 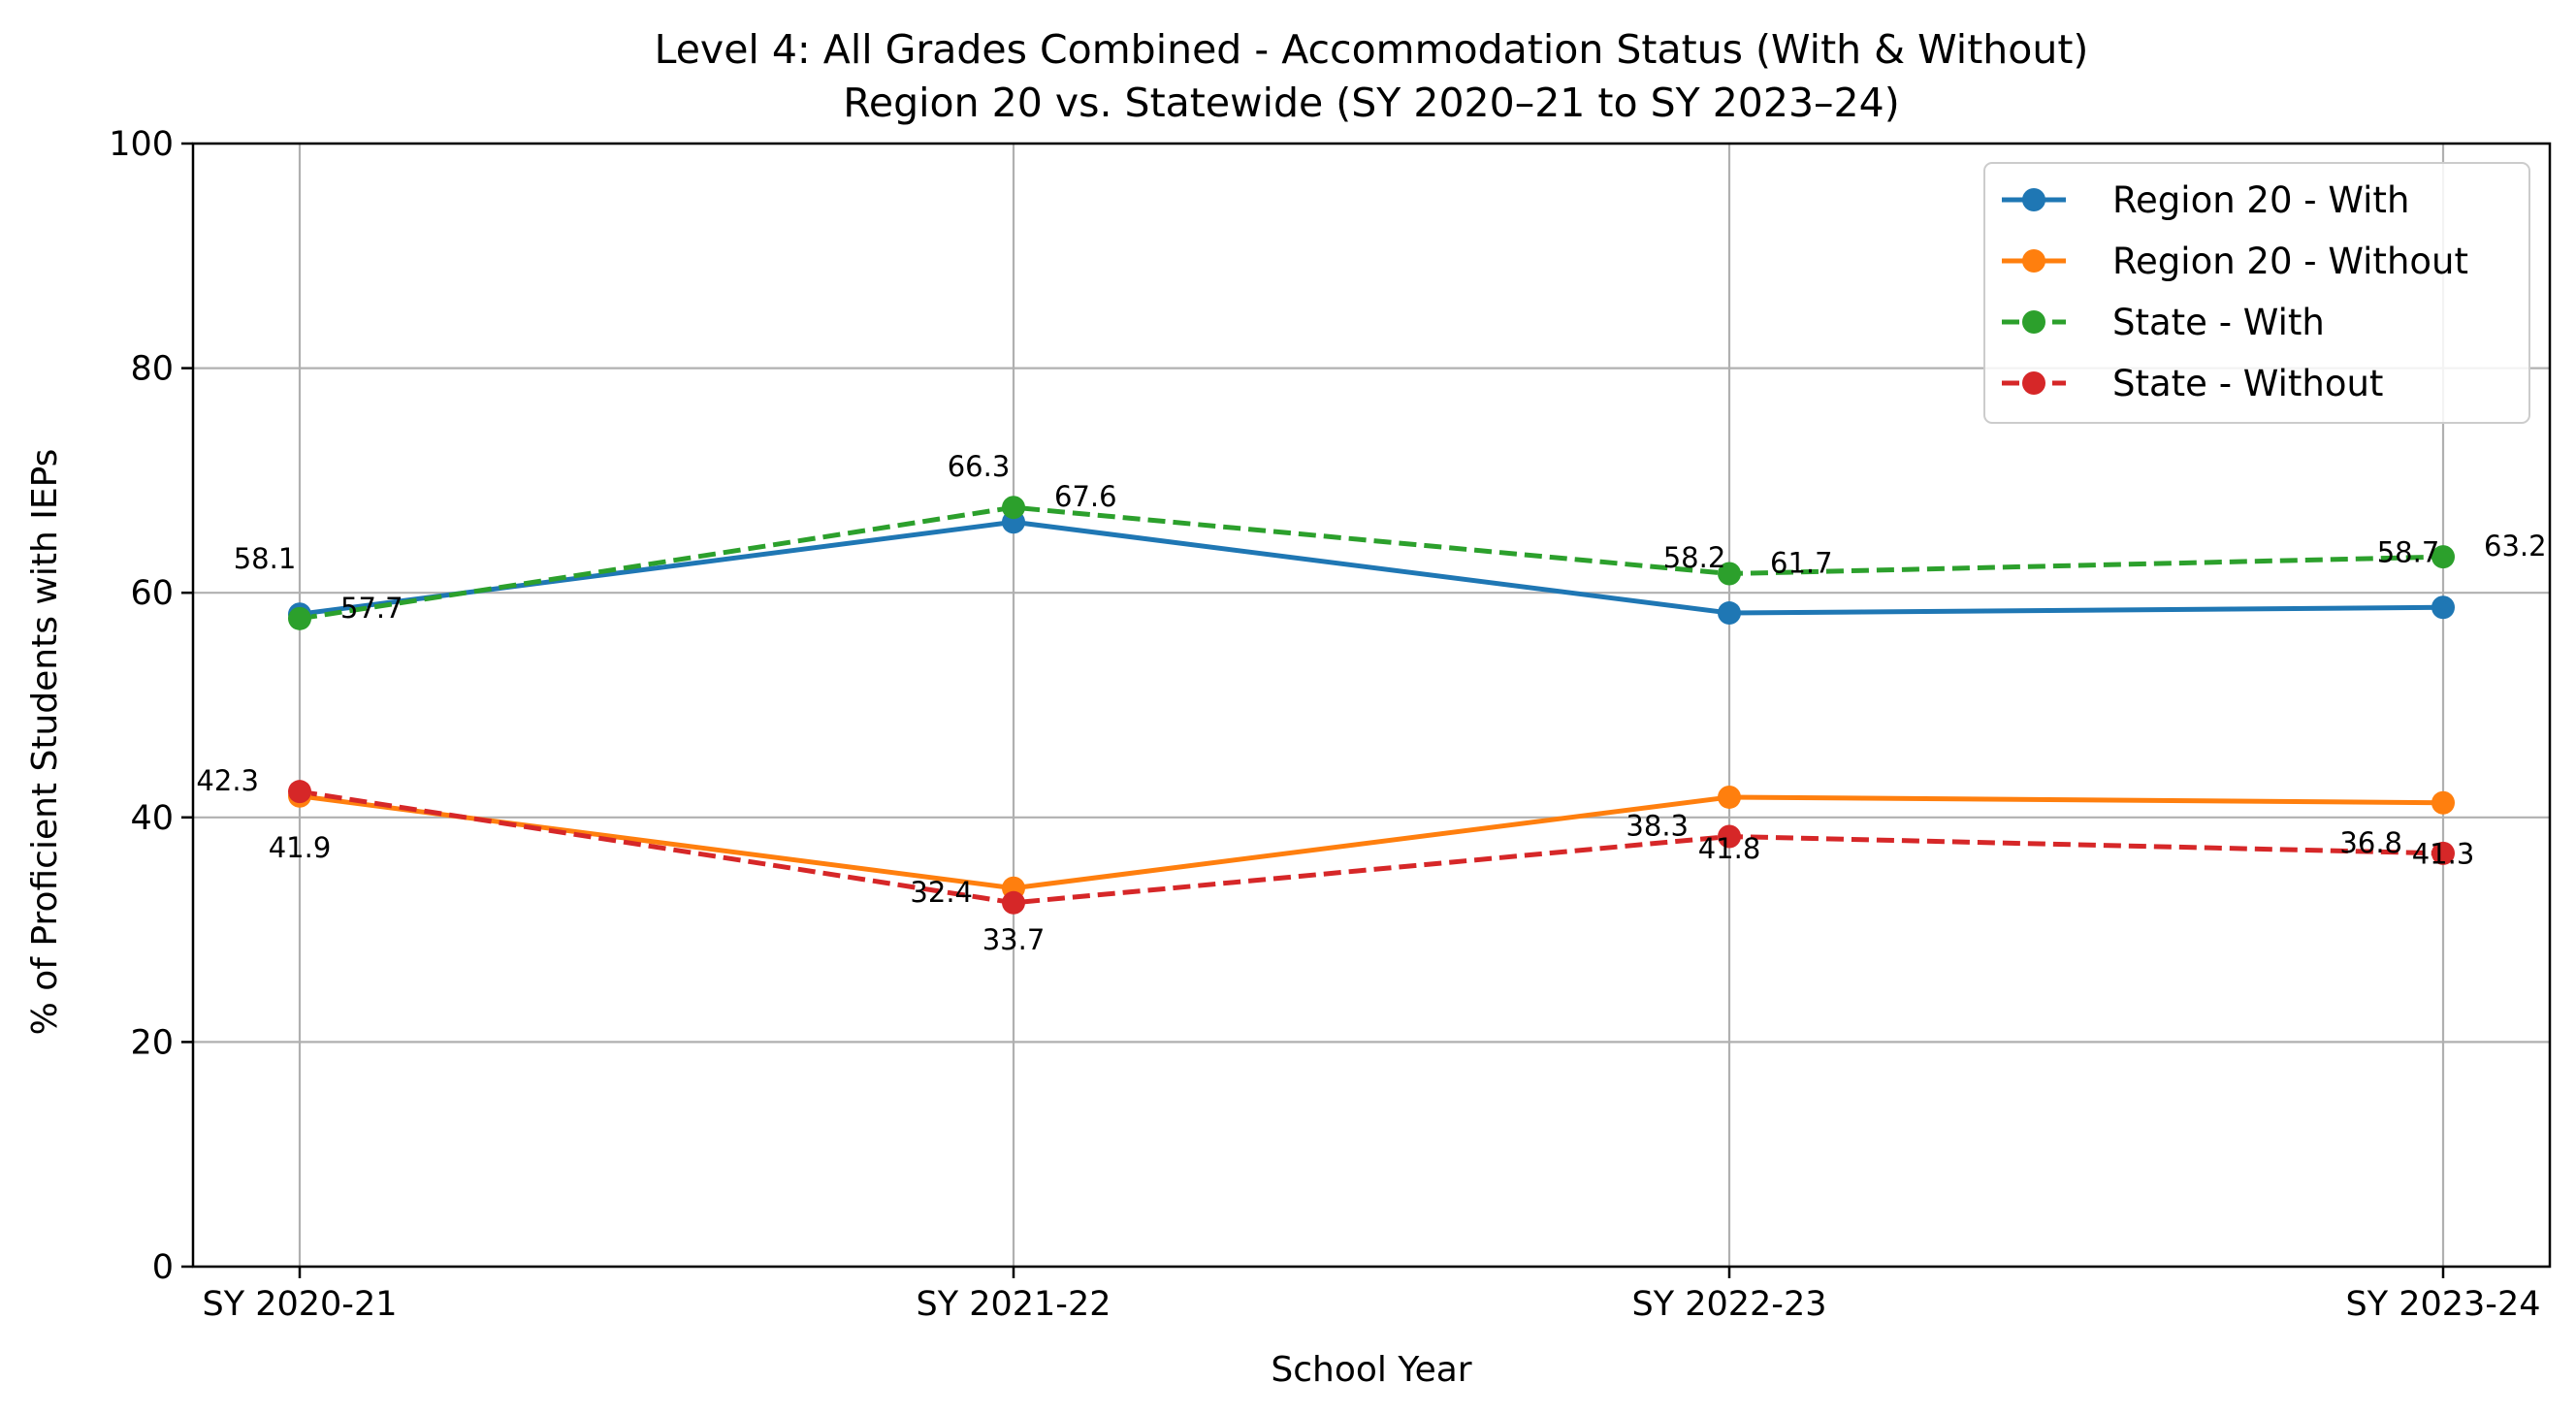 I want to click on legend-entry: Region 20 - With, so click(x=2260, y=200).